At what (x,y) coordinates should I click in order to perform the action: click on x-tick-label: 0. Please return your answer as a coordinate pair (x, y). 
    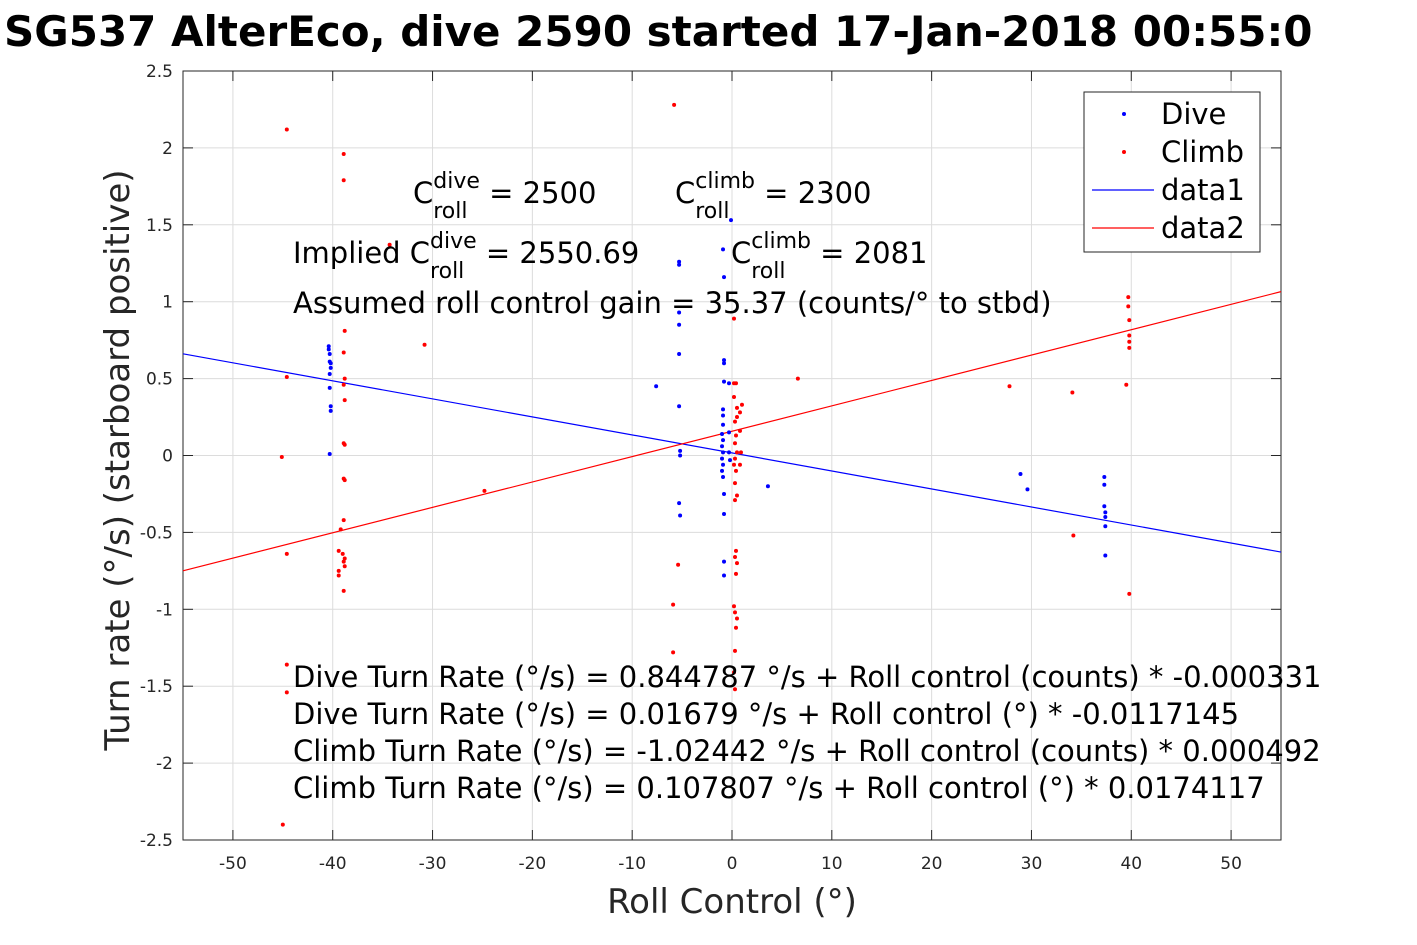
    Looking at the image, I should click on (732, 864).